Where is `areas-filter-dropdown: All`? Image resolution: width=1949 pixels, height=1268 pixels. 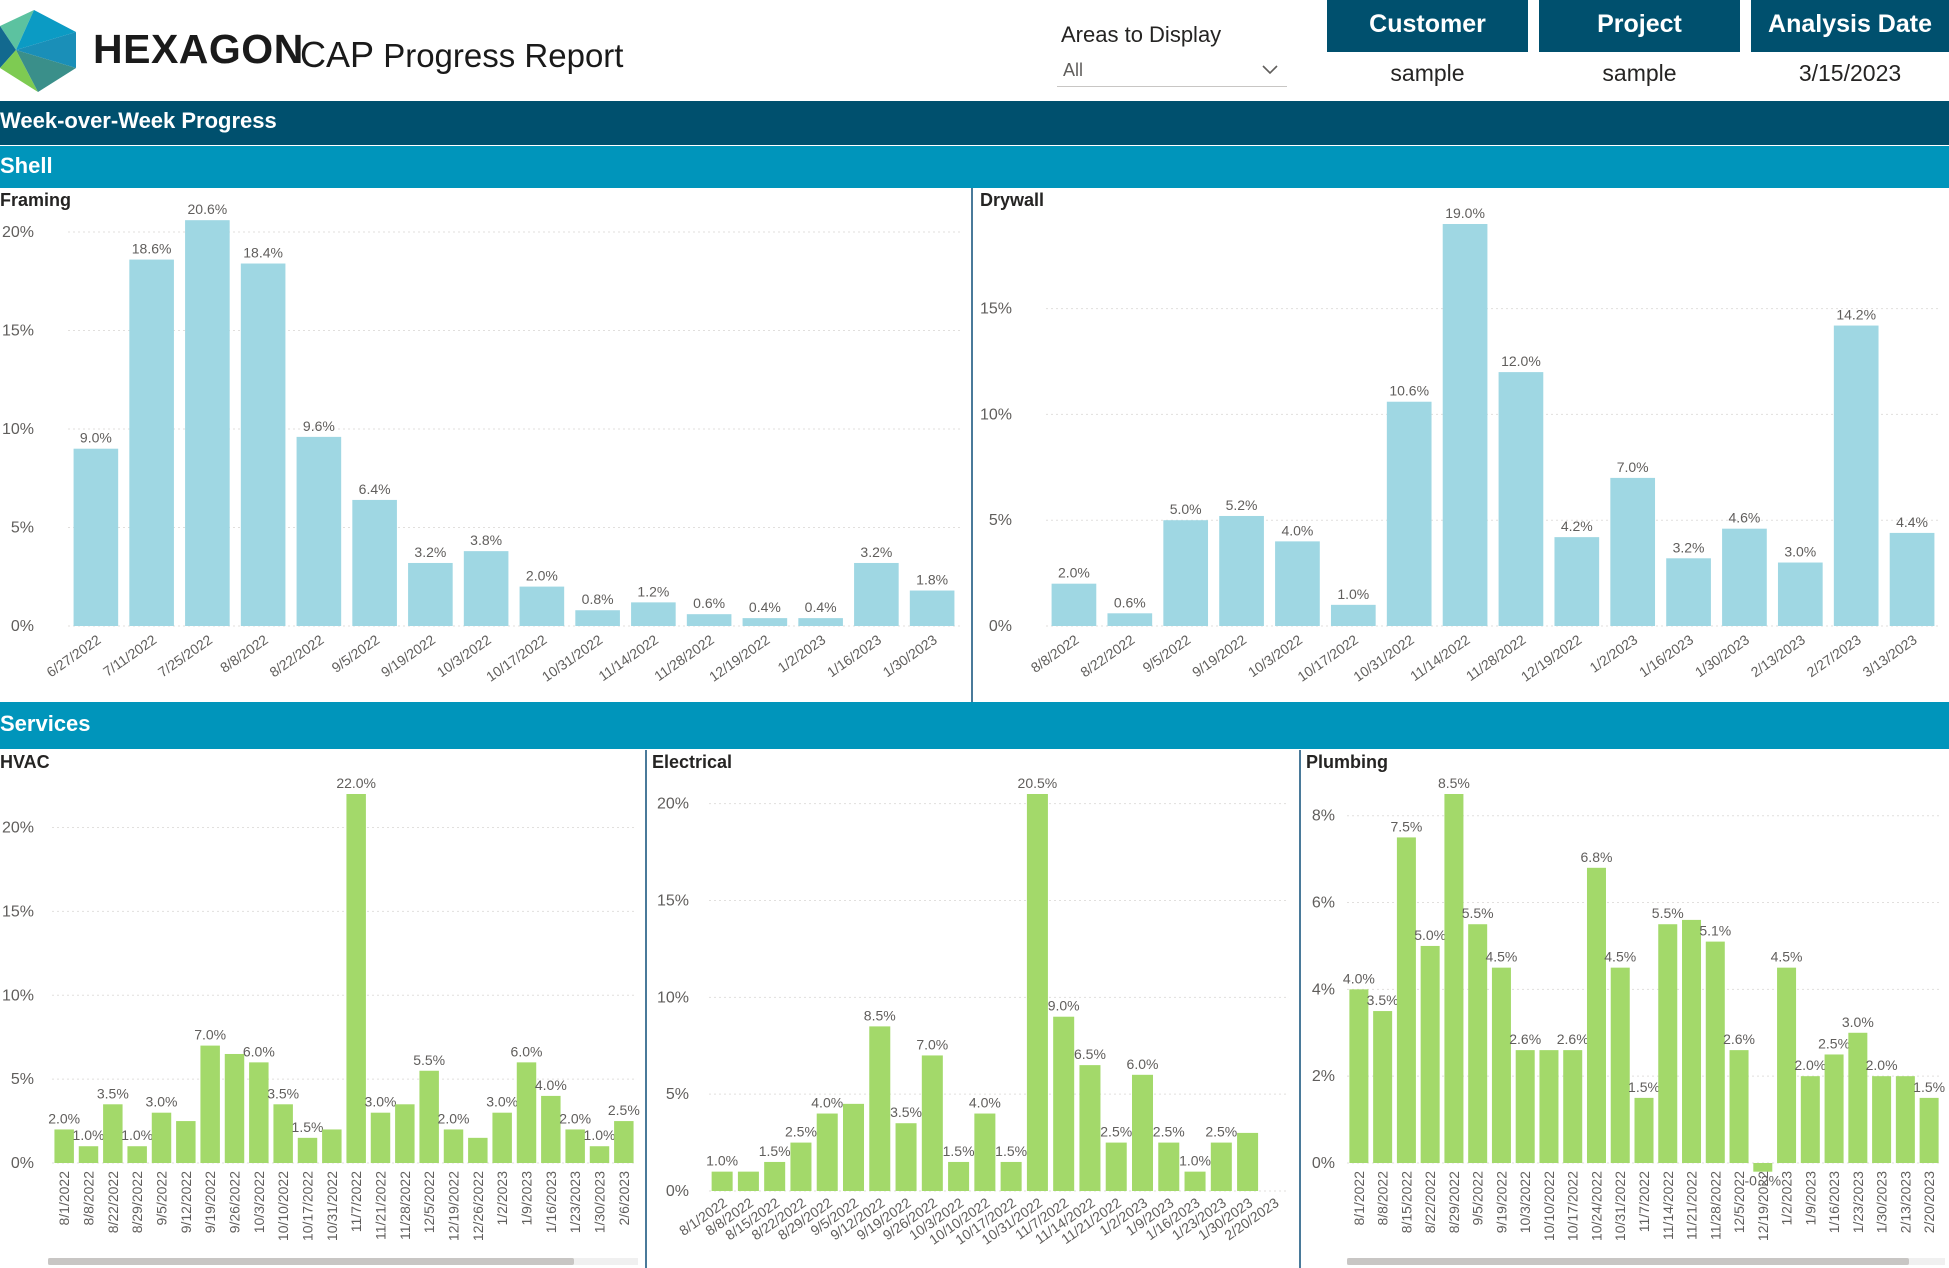
areas-filter-dropdown: All is located at coordinates (1172, 70).